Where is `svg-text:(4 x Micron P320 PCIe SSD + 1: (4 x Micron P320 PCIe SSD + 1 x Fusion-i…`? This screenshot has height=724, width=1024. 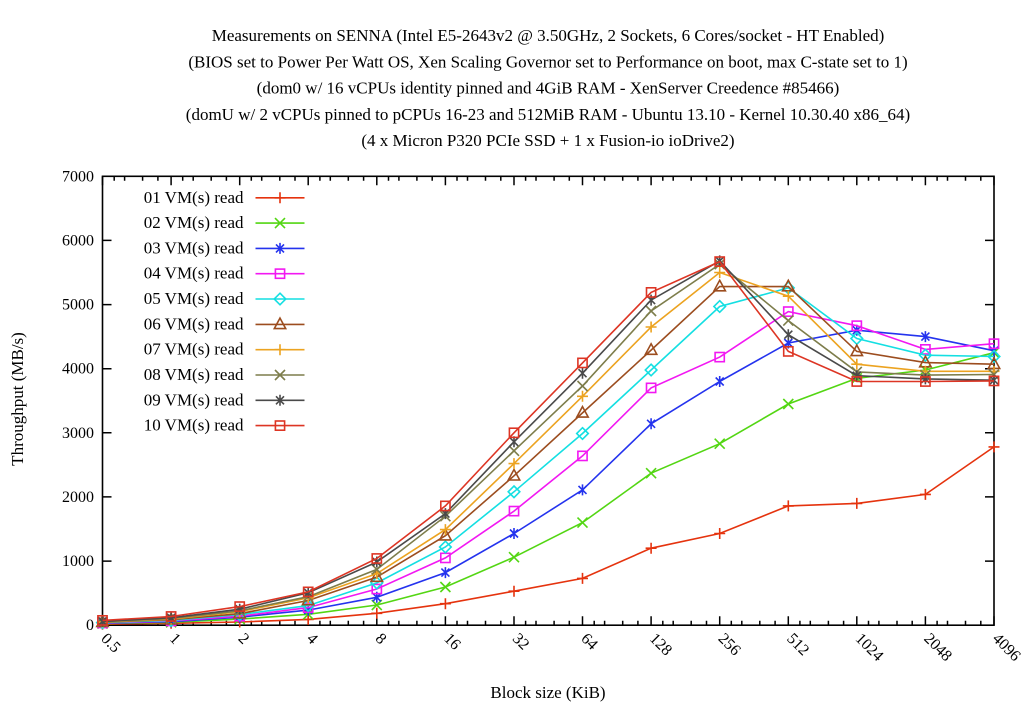 svg-text:(4 x Micron P320 PCIe SSD + 1: (4 x Micron P320 PCIe SSD + 1 x Fusion-i… is located at coordinates (547, 140).